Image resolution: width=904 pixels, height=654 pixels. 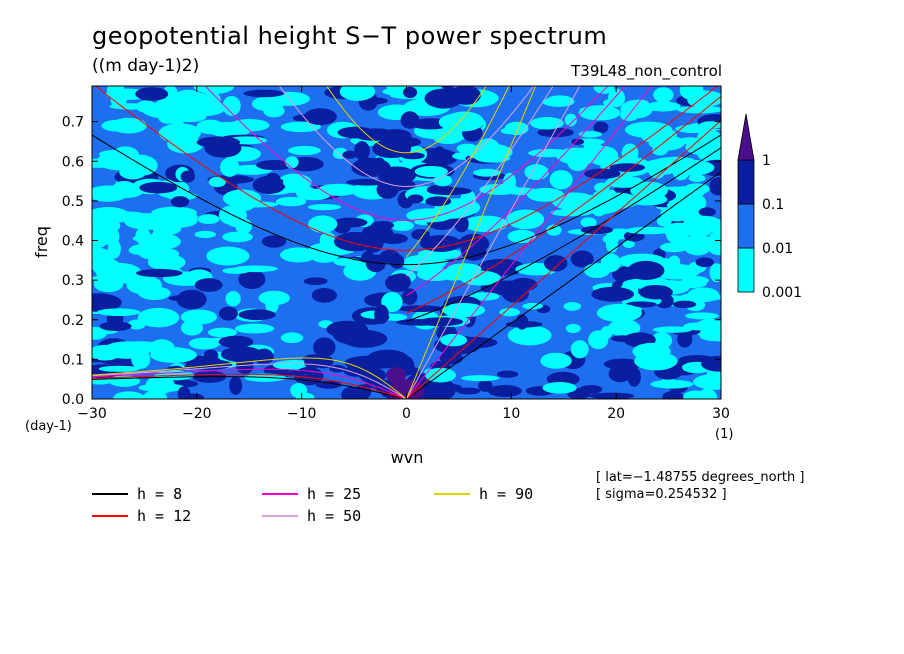 I want to click on y-tick-label: 0.5, so click(x=73, y=202).